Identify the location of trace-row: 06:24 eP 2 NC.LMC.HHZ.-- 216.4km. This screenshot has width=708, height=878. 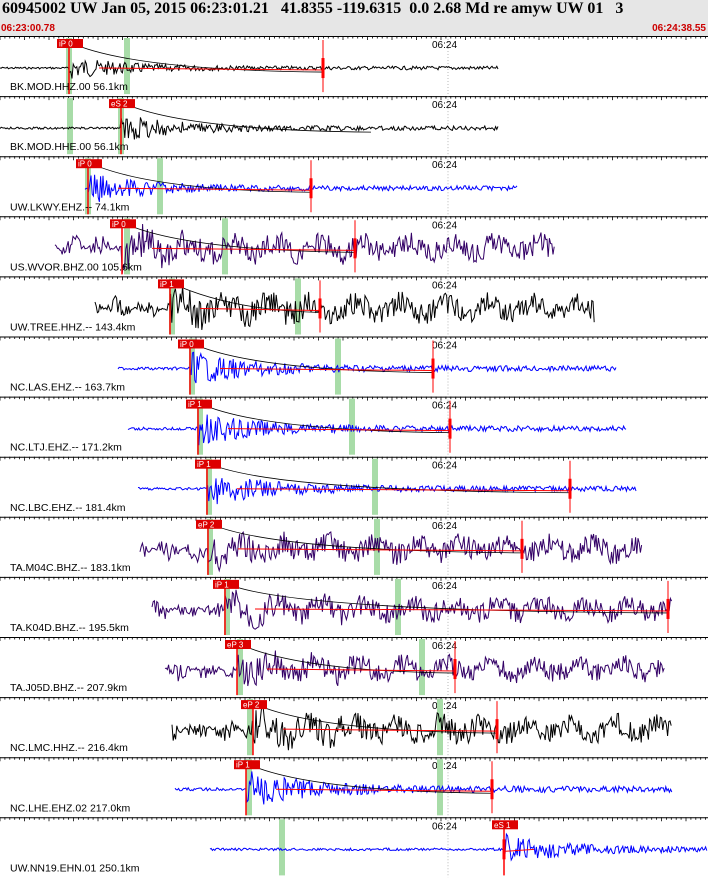
(354, 727).